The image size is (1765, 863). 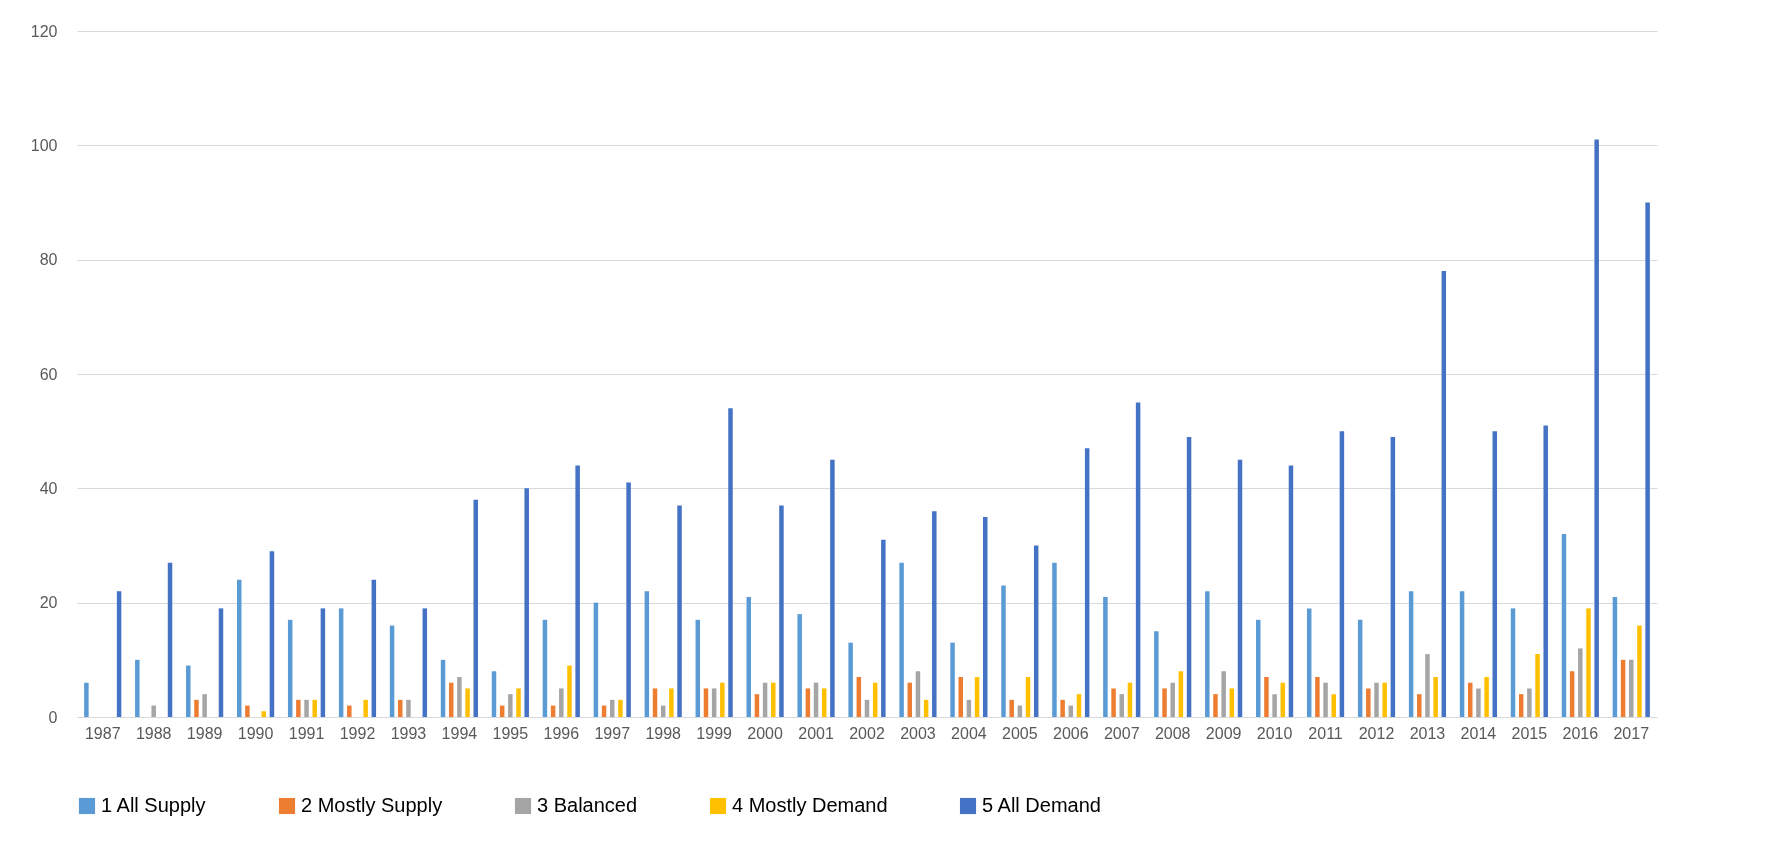 I want to click on x-tick-label: 1988, so click(x=153, y=733).